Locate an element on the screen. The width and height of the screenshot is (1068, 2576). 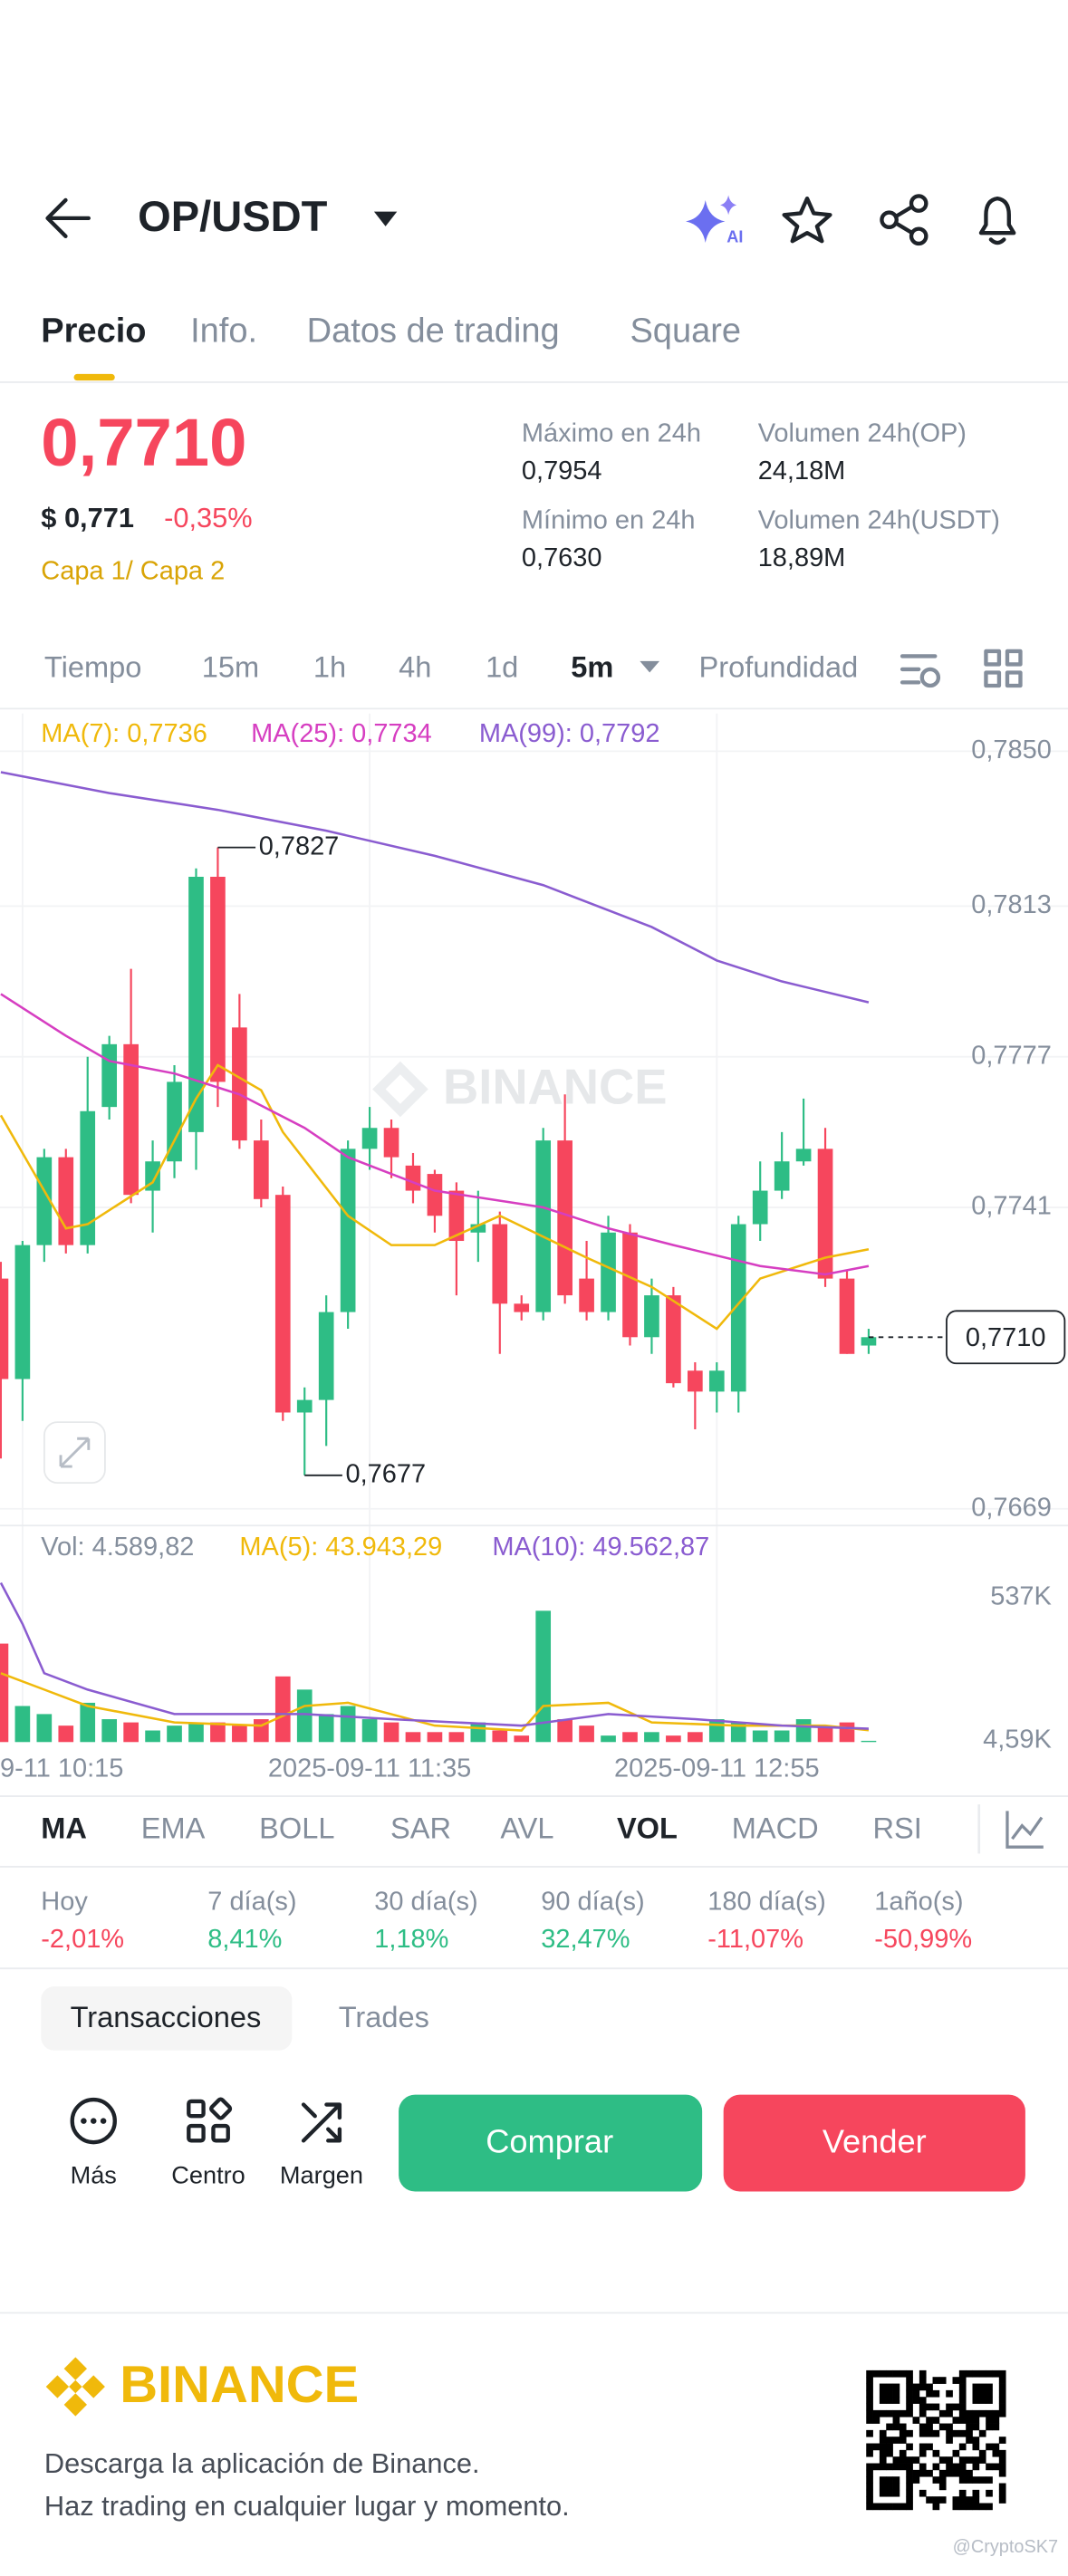
ai-button: AI is located at coordinates (715, 220).